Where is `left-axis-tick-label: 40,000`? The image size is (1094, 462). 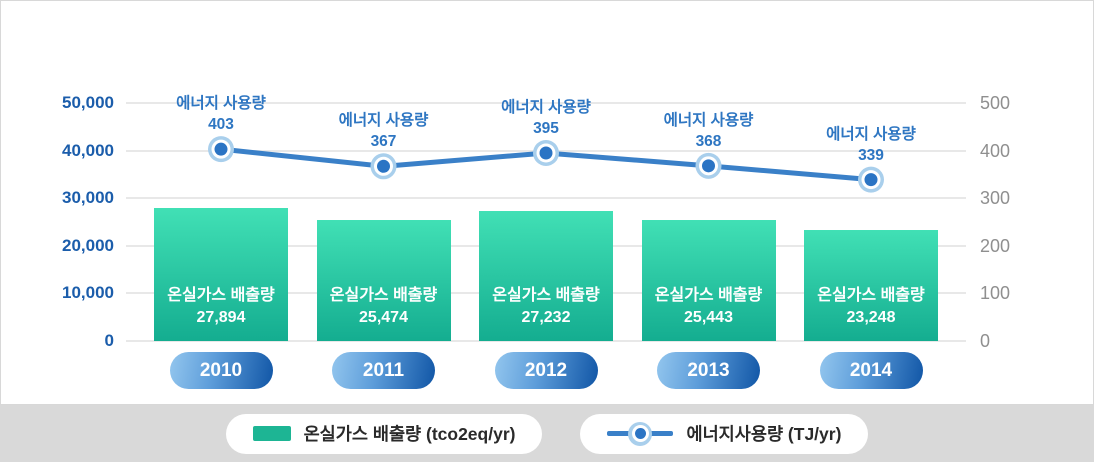 left-axis-tick-label: 40,000 is located at coordinates (88, 150).